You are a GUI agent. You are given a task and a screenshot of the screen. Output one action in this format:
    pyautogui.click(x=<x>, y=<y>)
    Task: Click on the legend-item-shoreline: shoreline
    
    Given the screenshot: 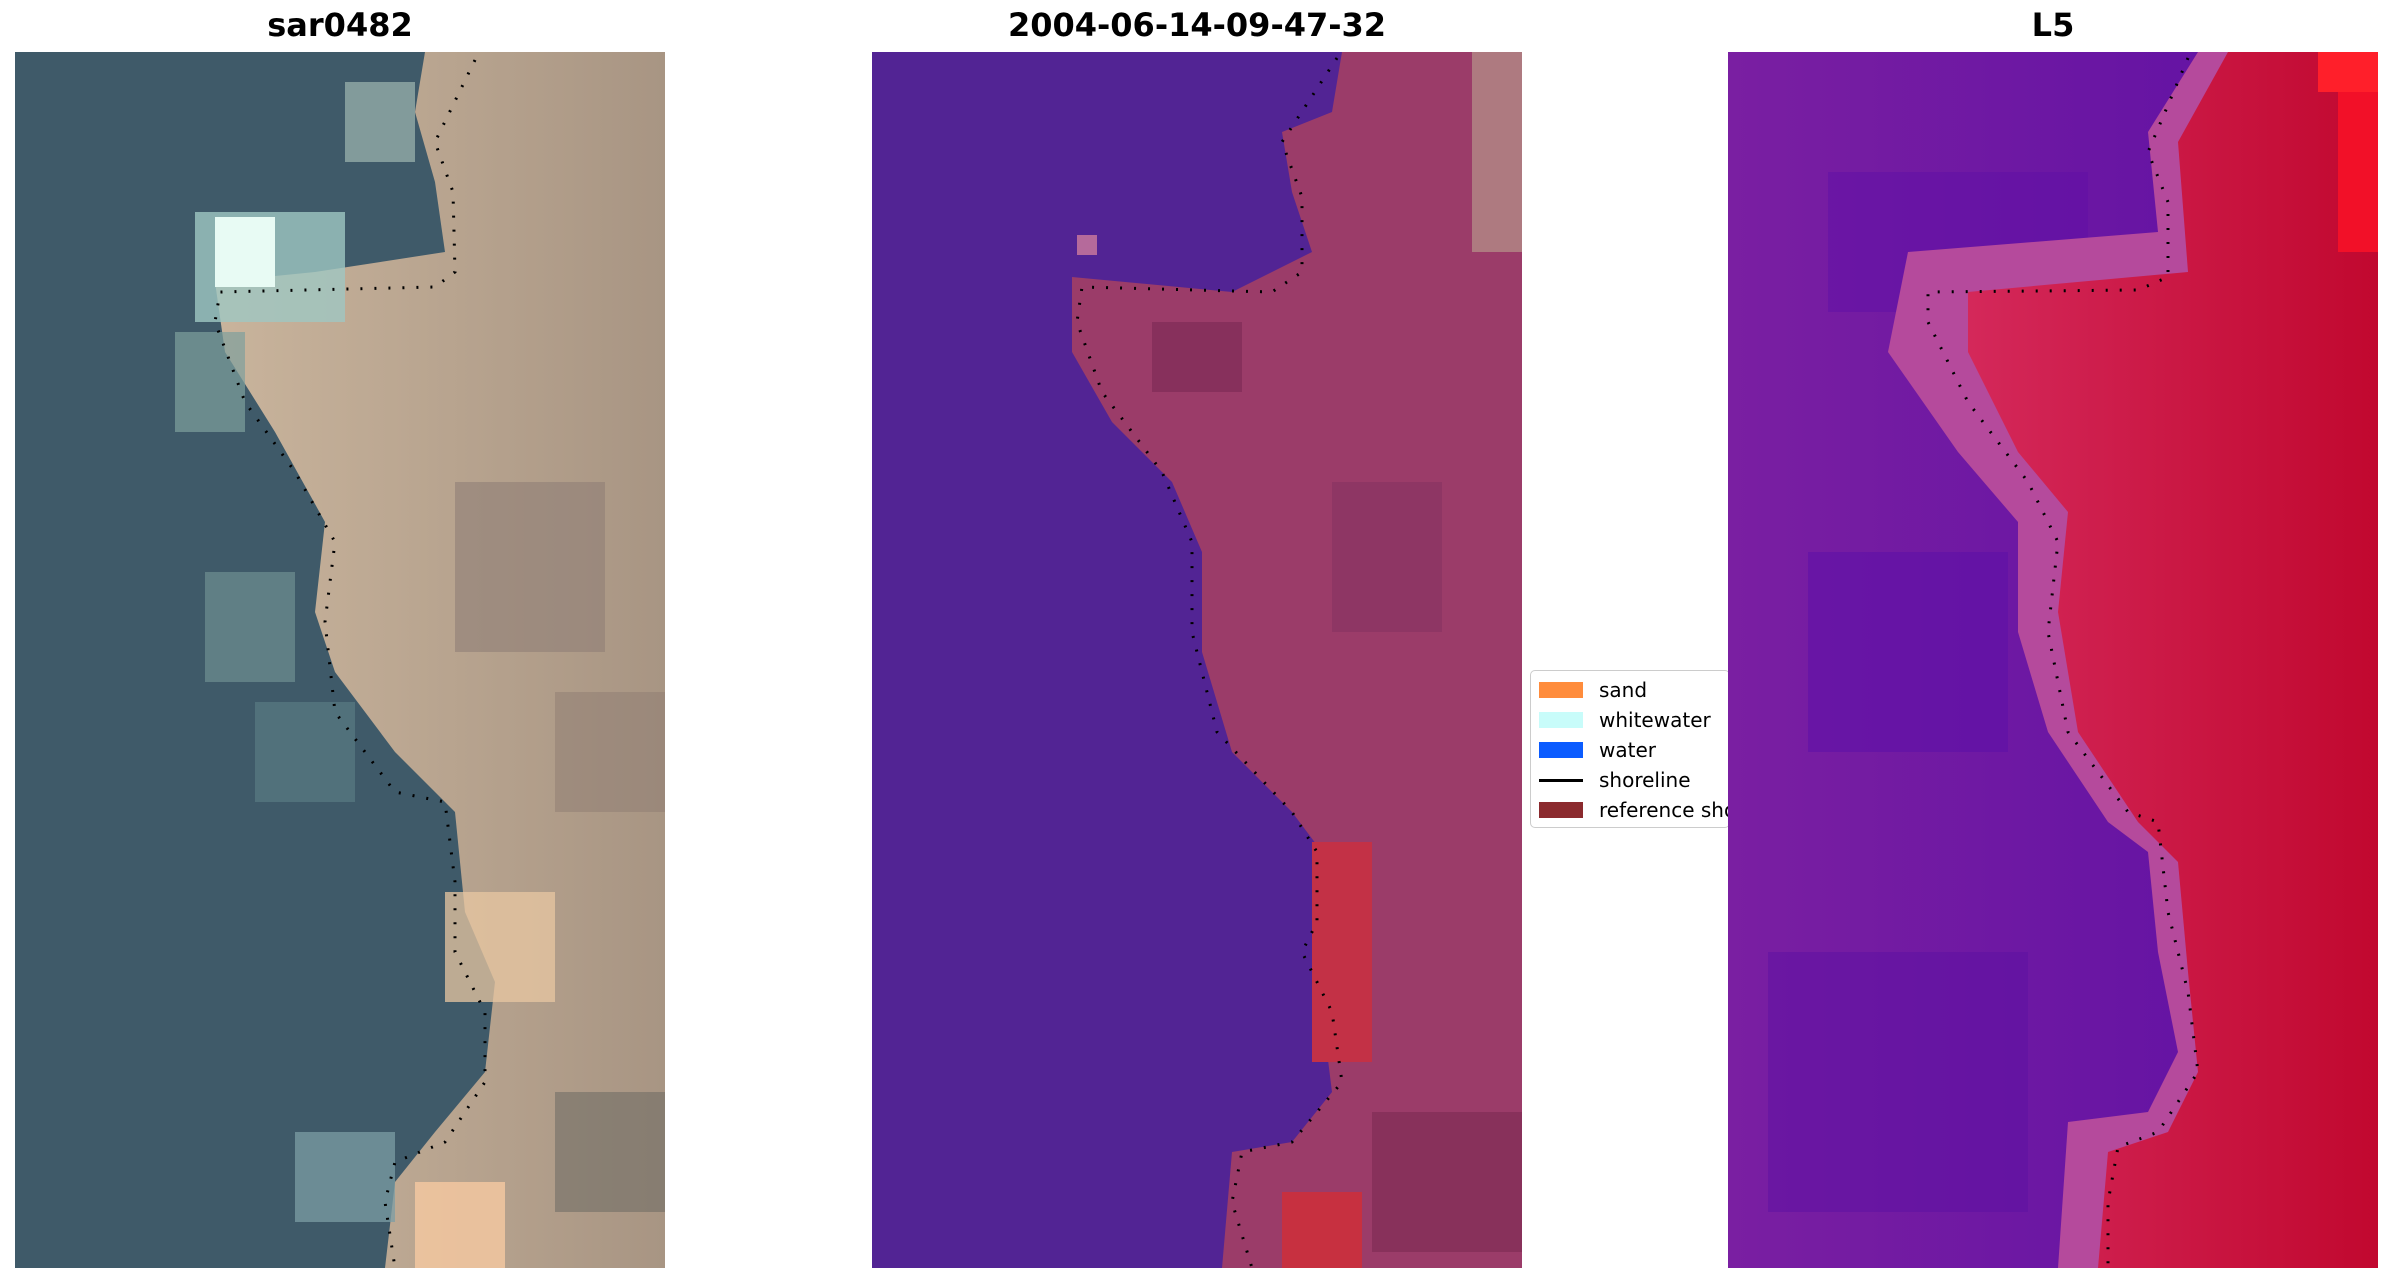 What is the action you would take?
    pyautogui.click(x=1615, y=780)
    